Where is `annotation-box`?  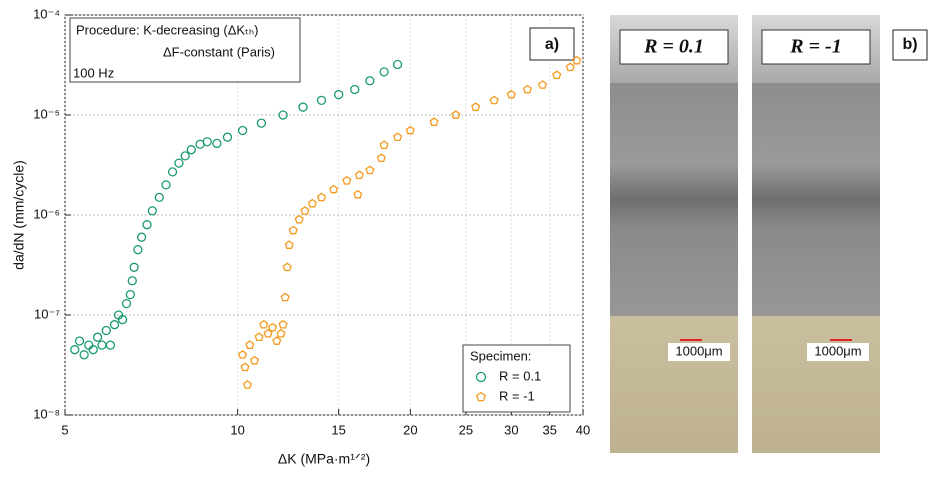
annotation-box is located at coordinates (185, 50).